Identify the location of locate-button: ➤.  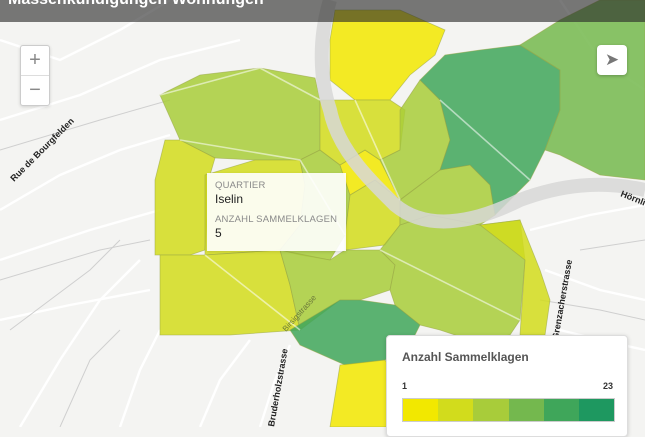
(612, 60).